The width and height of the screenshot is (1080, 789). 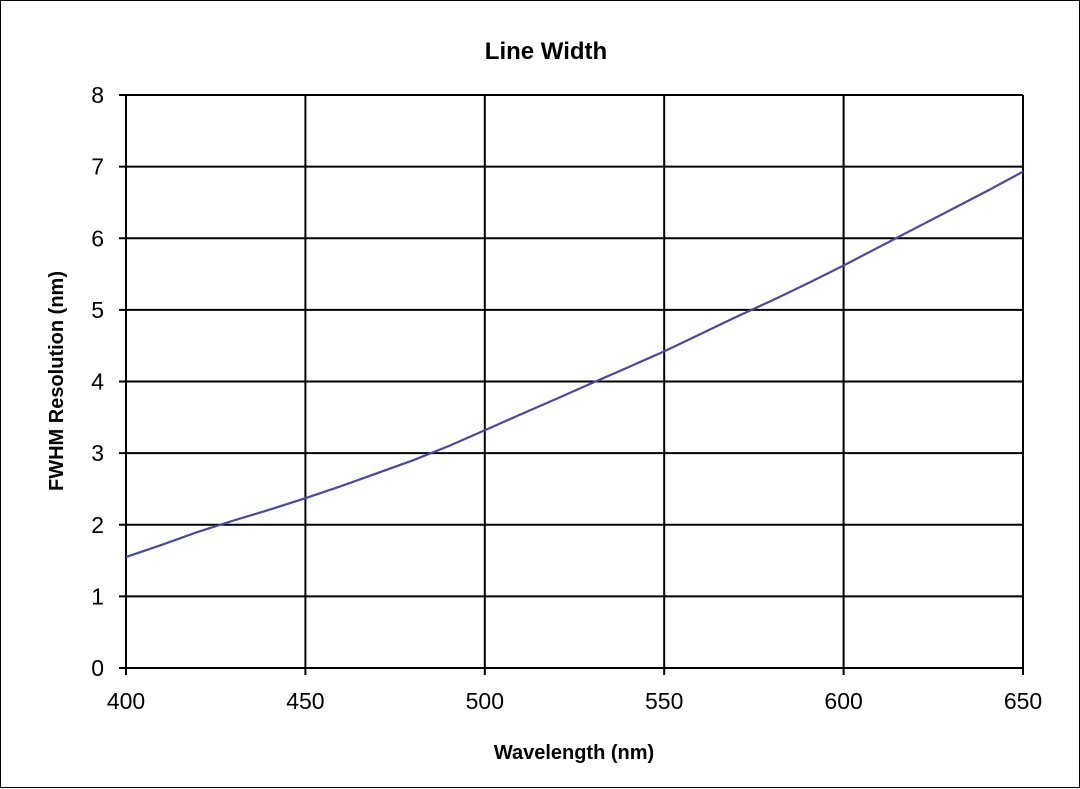 I want to click on x-tick-label: 650, so click(x=1023, y=701).